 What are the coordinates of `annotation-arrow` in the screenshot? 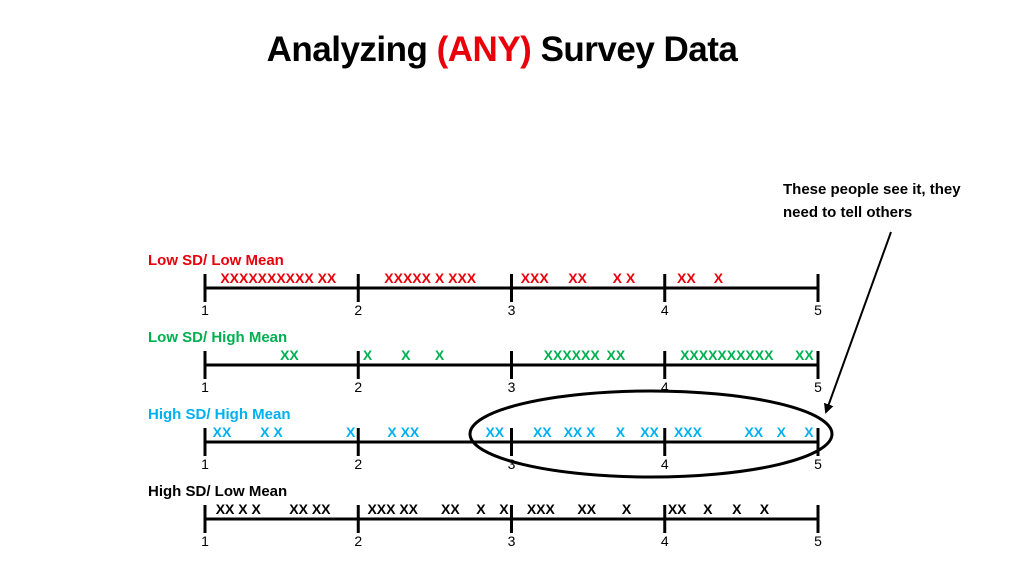 It's located at (858, 322).